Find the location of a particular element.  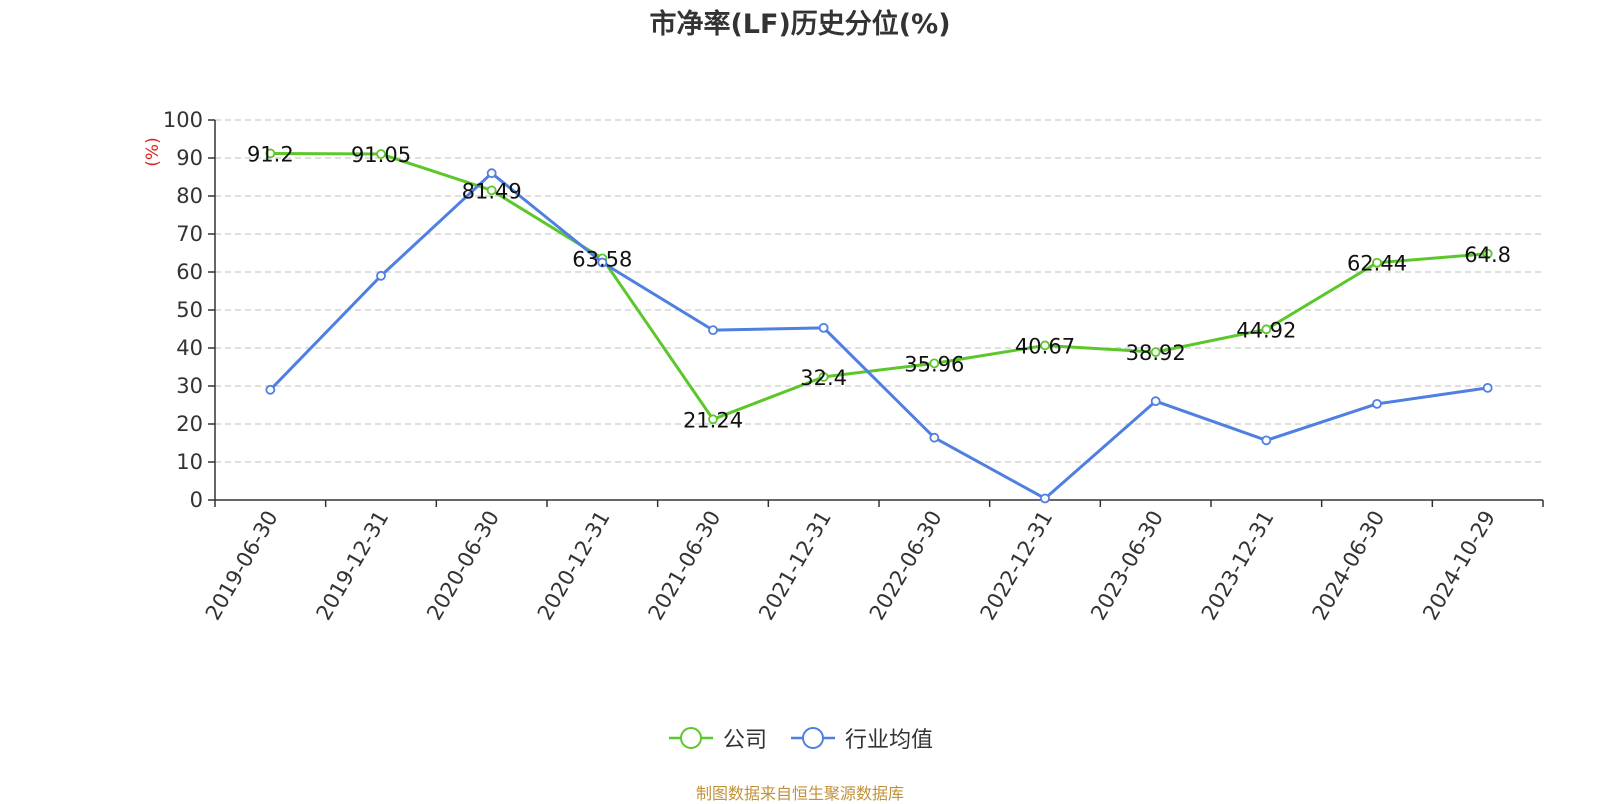

legend-item-industry-average: 行业均值 is located at coordinates (861, 738).